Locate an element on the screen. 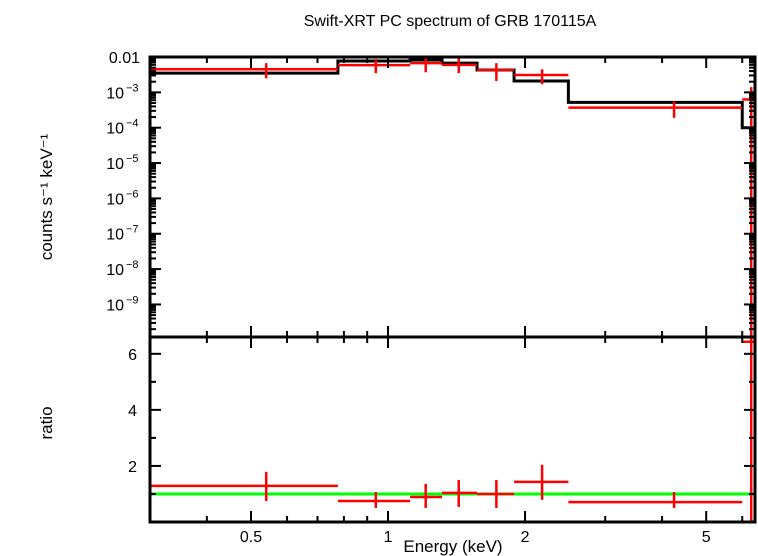 The height and width of the screenshot is (556, 758). y-tick-label-exponent: −9 is located at coordinates (132, 300).